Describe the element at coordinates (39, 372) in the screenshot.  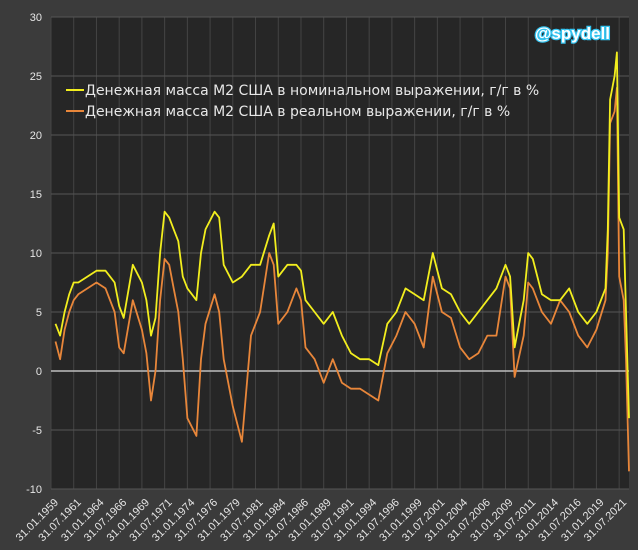
I see `y-tick-label: 0` at that location.